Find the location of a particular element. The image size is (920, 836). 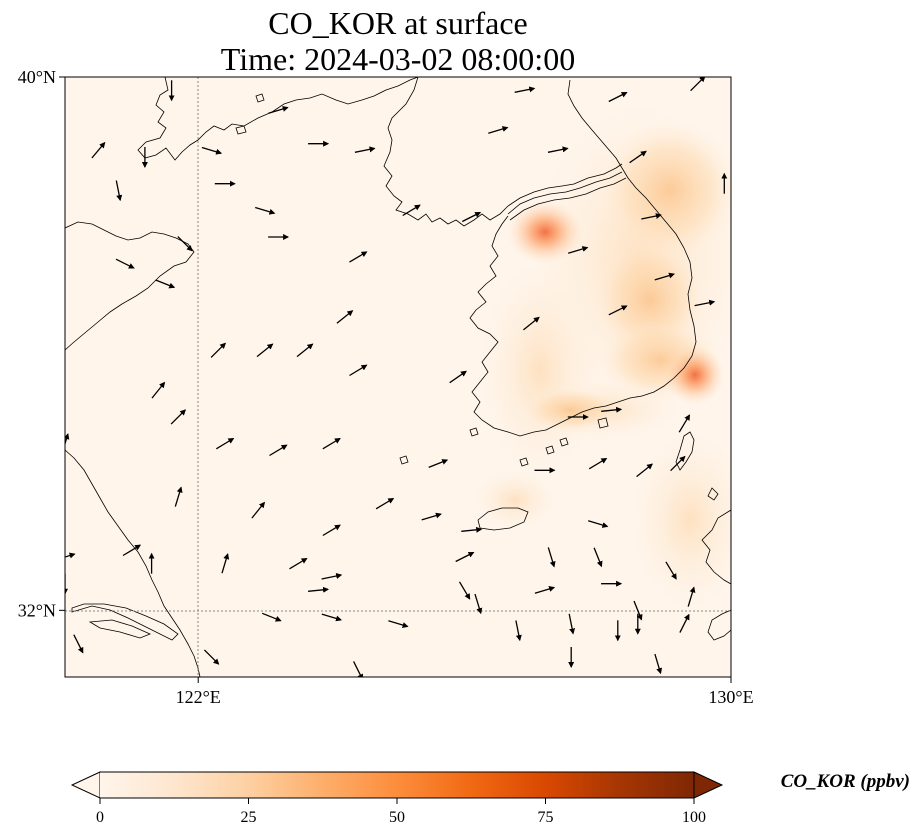

colorbar-tick-label: 75 is located at coordinates (546, 817).